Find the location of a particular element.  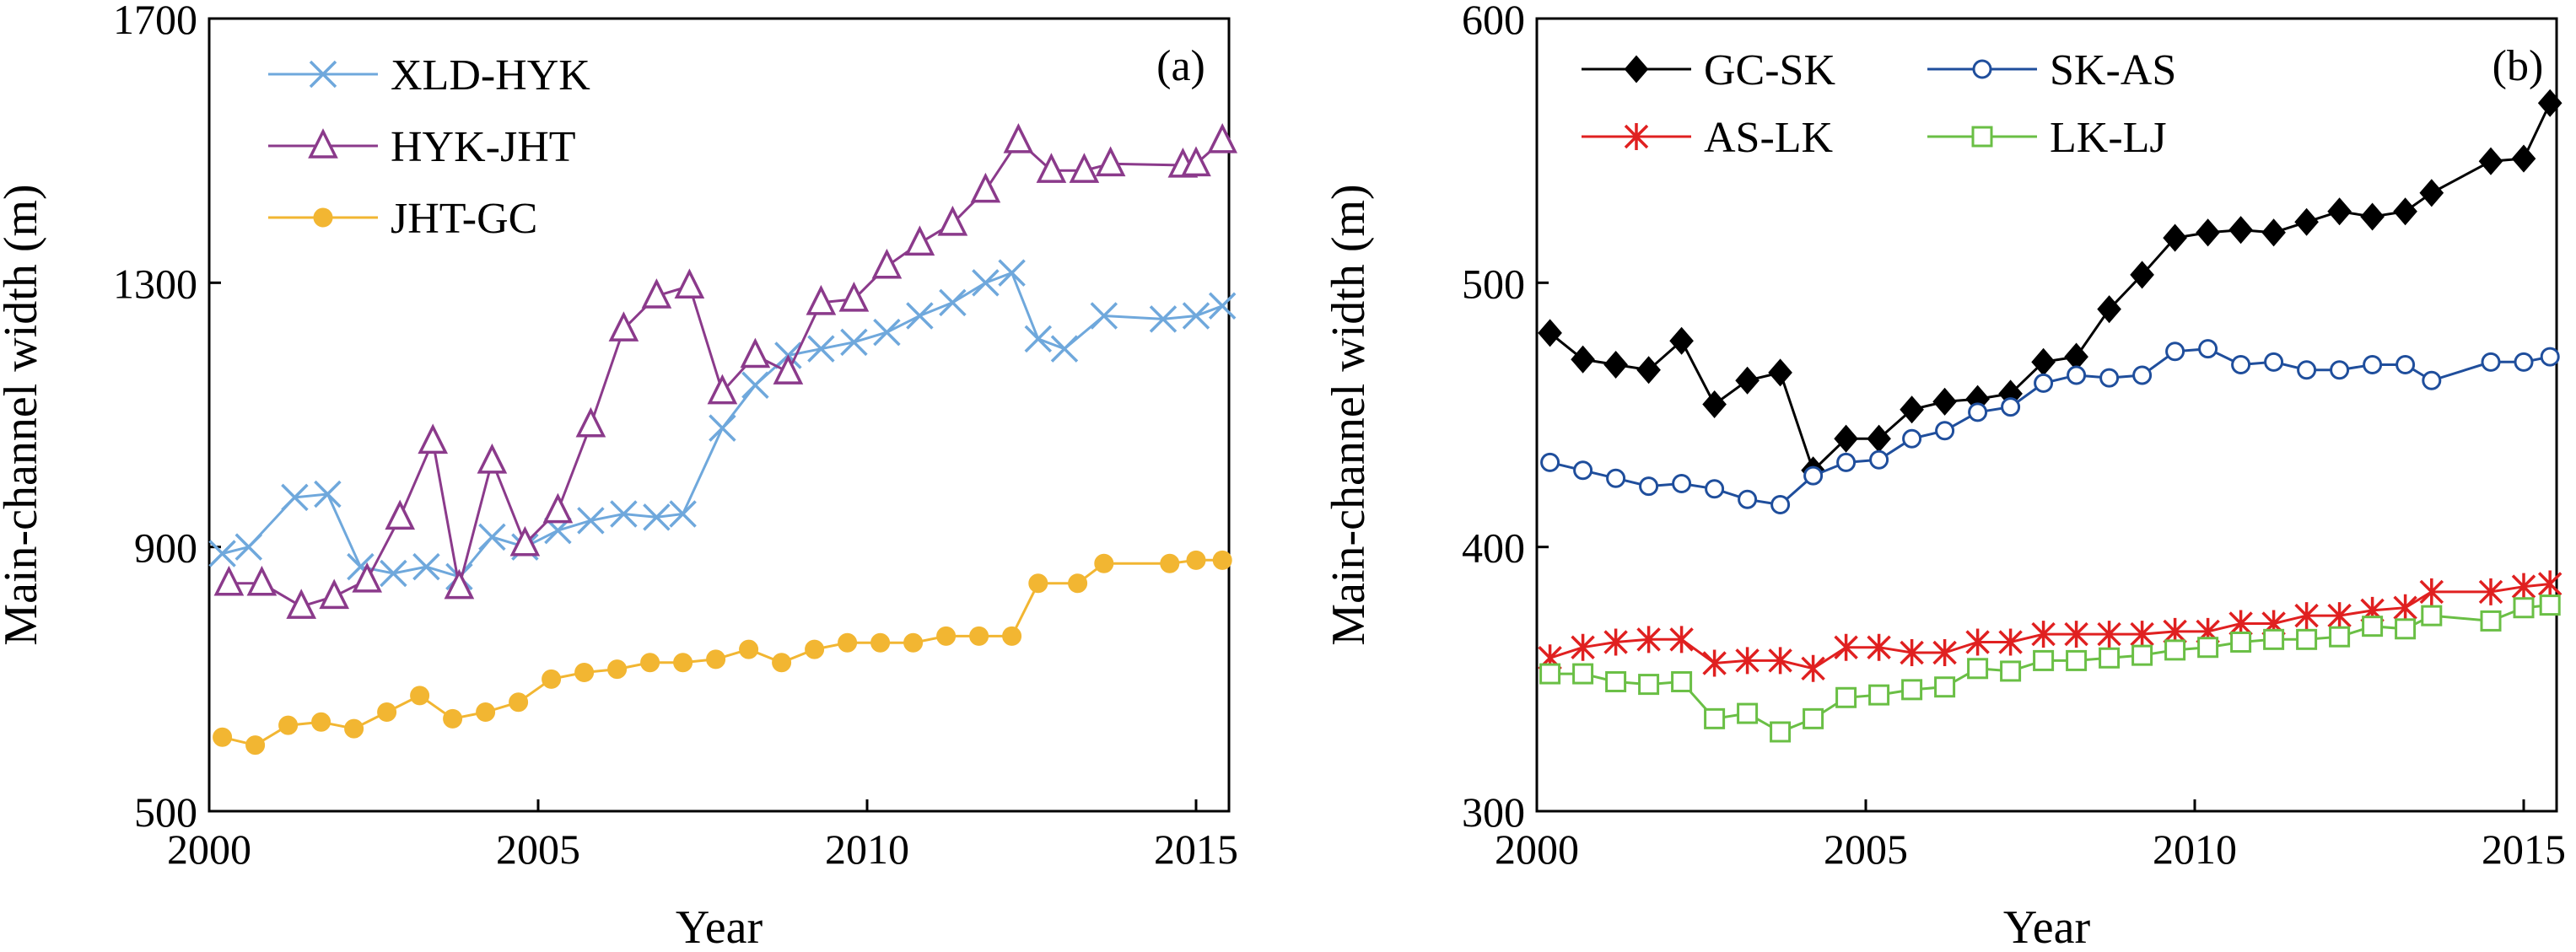

y-axis-label: Main-channel width (m) is located at coordinates (1349, 414).